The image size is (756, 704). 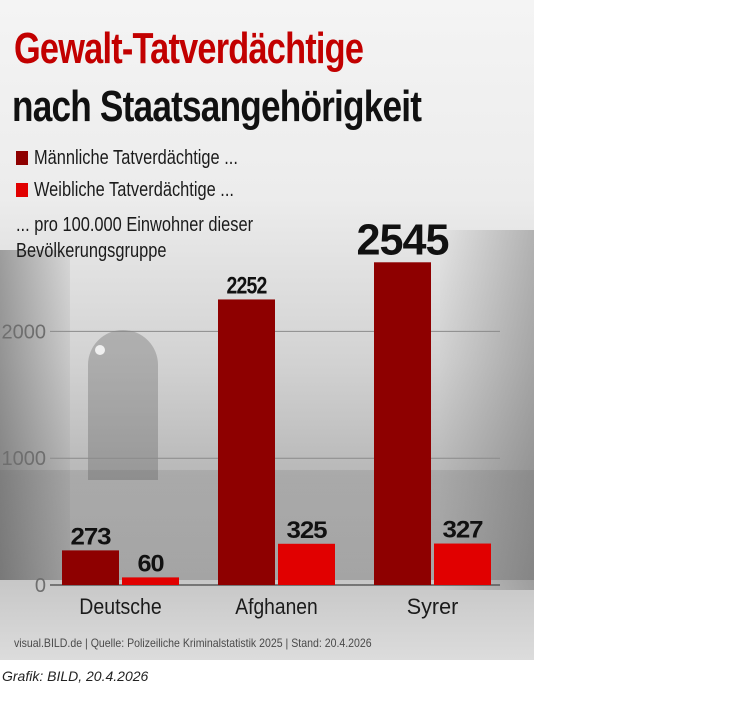 I want to click on bar-deutsche-male, so click(x=90, y=567).